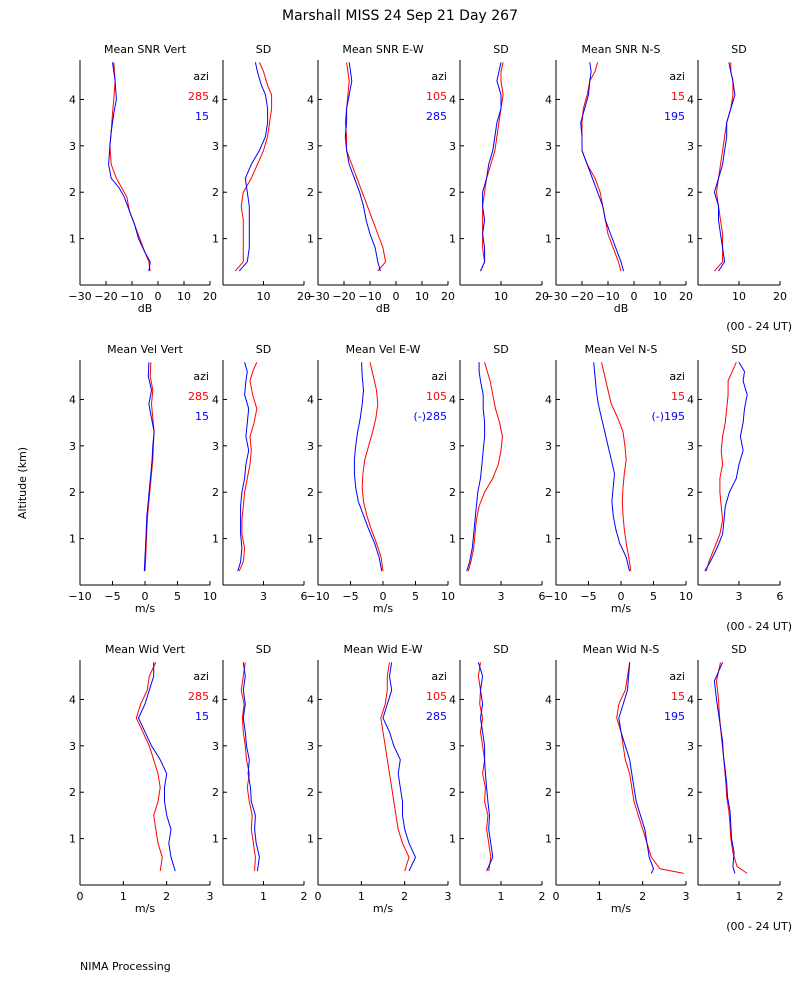  What do you see at coordinates (198, 96) in the screenshot?
I see `legend-entry: 285` at bounding box center [198, 96].